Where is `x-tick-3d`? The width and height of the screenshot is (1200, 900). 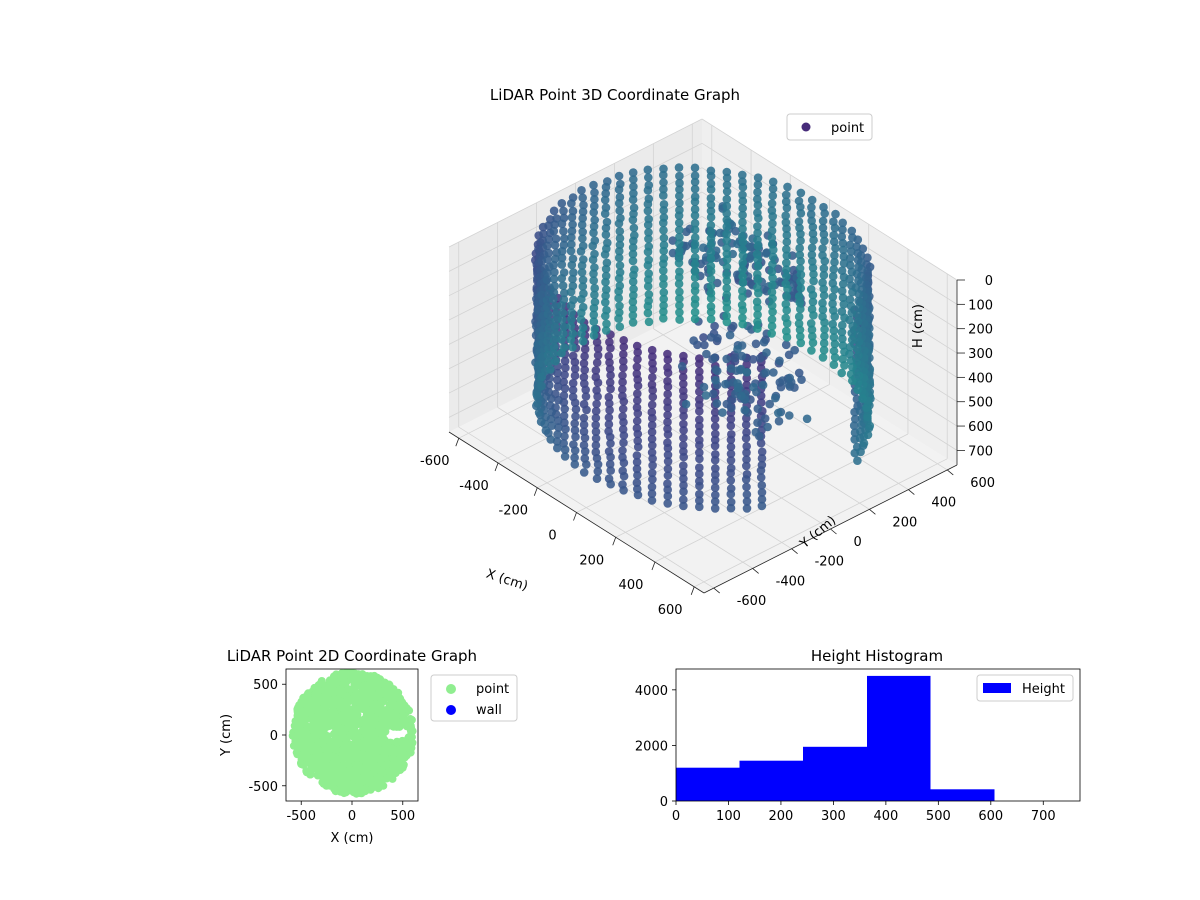 x-tick-3d is located at coordinates (692, 590).